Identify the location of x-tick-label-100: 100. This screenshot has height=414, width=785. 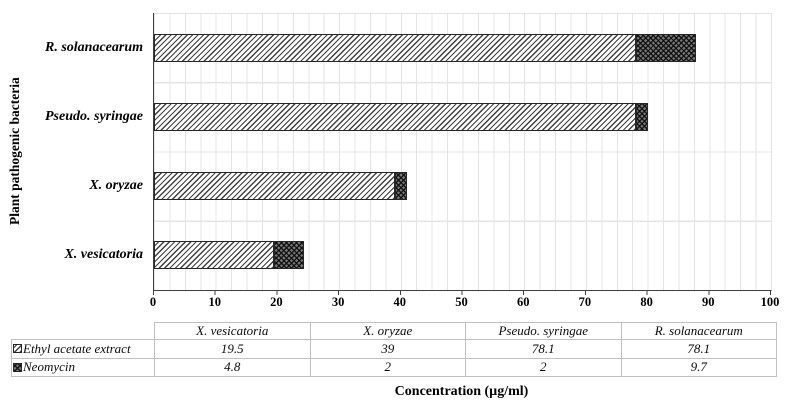
(770, 302).